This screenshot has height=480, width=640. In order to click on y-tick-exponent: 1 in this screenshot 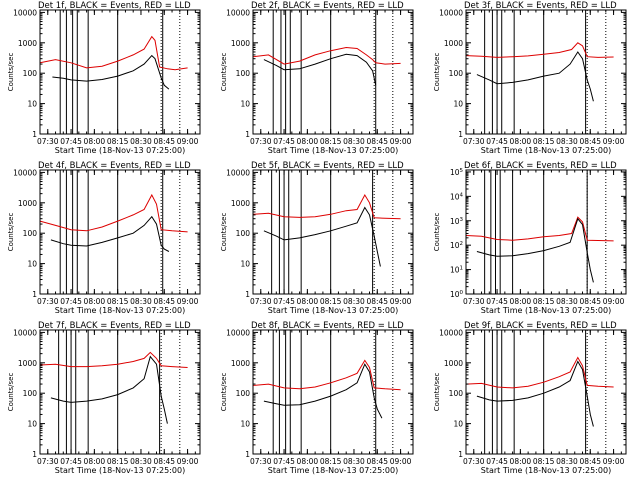, I will do `click(462, 269)`.